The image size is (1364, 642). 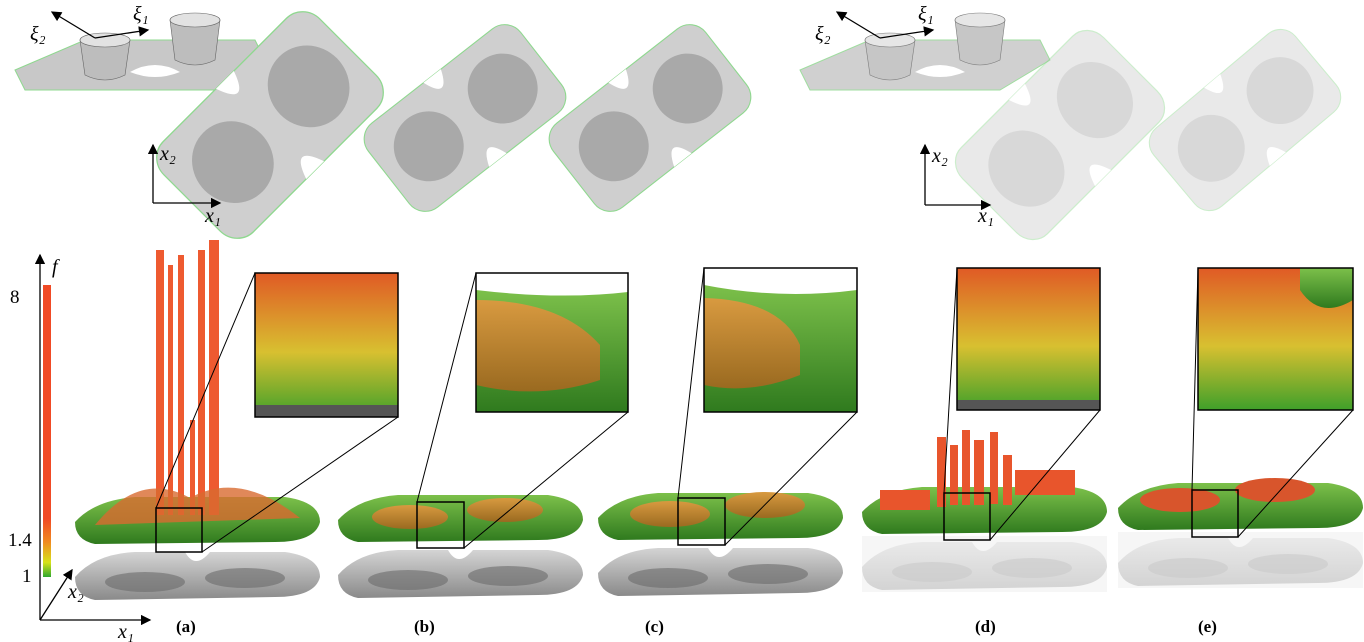 I want to click on panel-e: (e), so click(x=1240, y=451).